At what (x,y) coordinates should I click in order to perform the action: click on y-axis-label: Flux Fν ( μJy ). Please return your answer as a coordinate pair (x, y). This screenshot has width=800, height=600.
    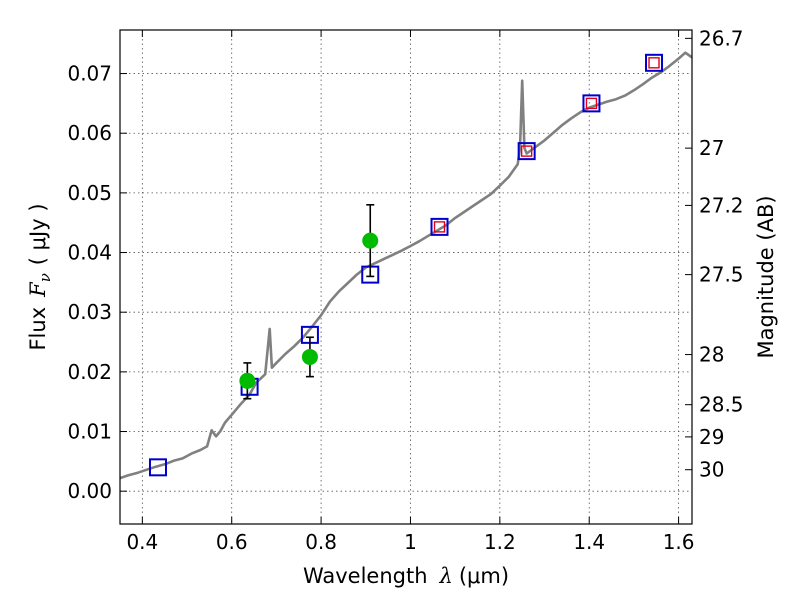
    Looking at the image, I should click on (40, 276).